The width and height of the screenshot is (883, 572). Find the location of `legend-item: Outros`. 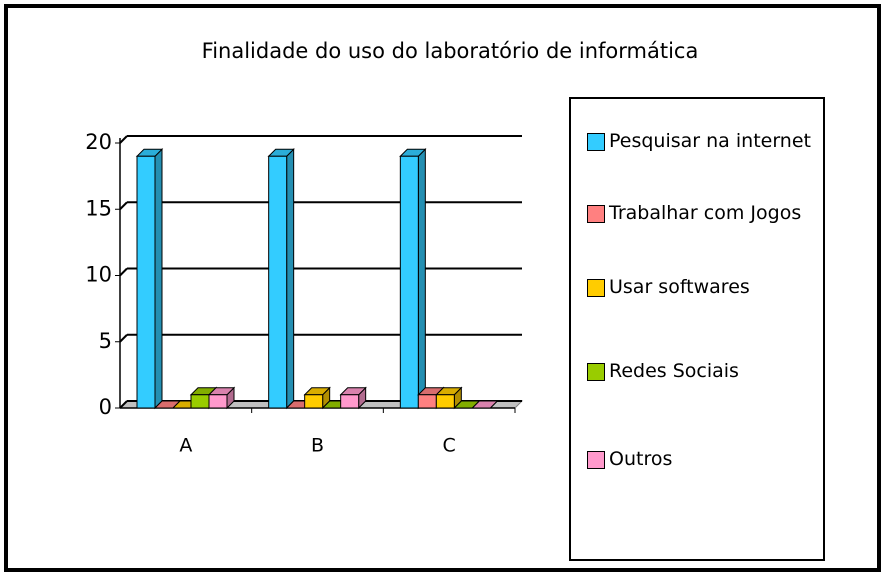

legend-item: Outros is located at coordinates (699, 459).